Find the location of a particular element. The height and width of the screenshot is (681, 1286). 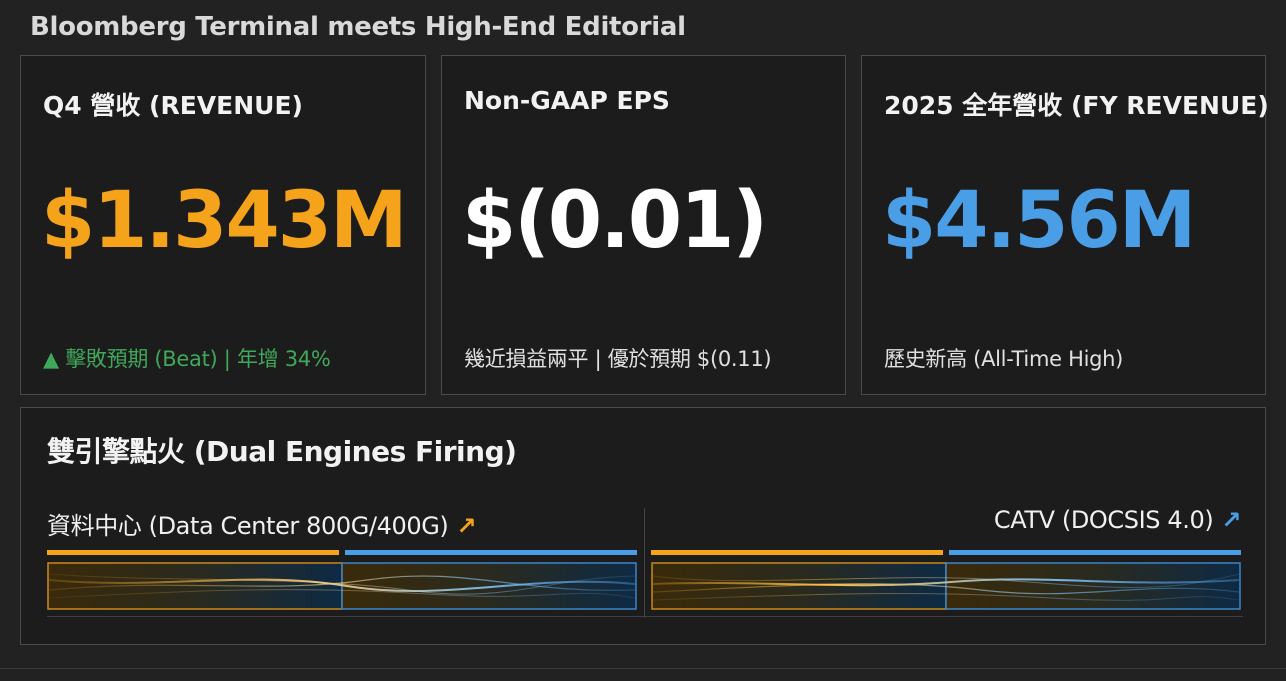

kpi-label: Non-GAAP EPS is located at coordinates (567, 100).